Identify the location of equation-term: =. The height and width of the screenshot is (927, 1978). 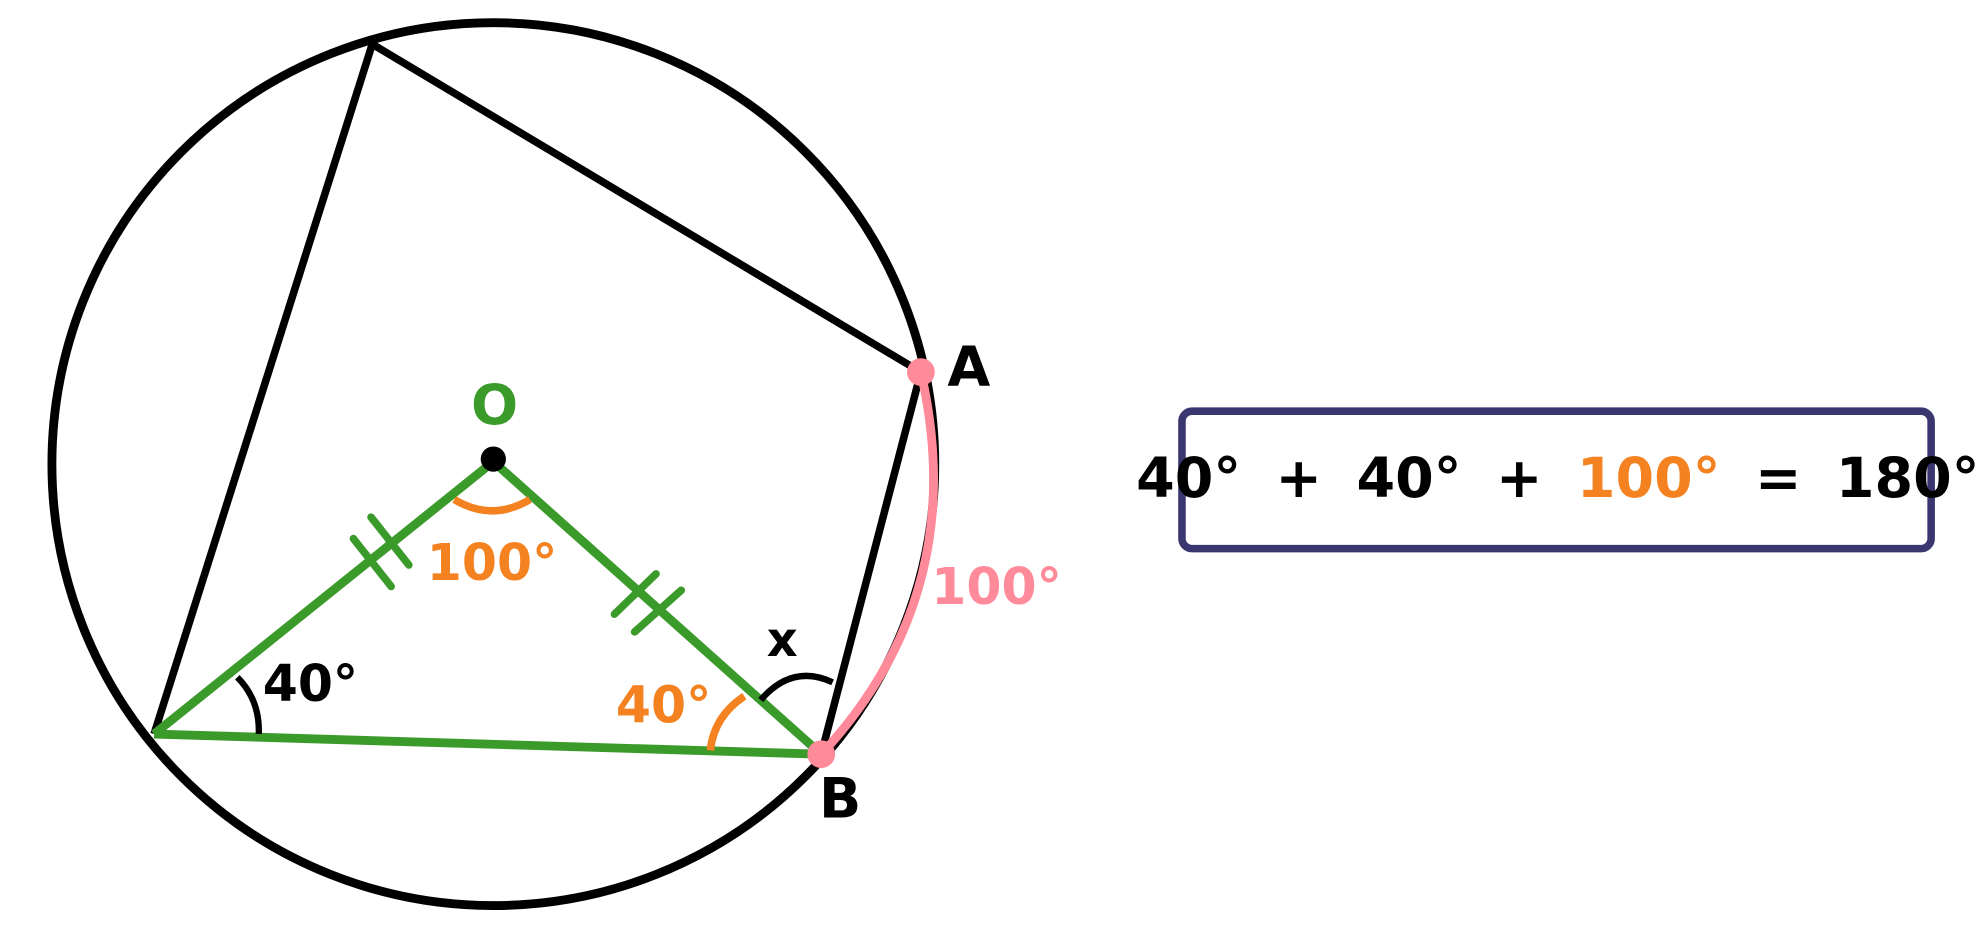
(1778, 478).